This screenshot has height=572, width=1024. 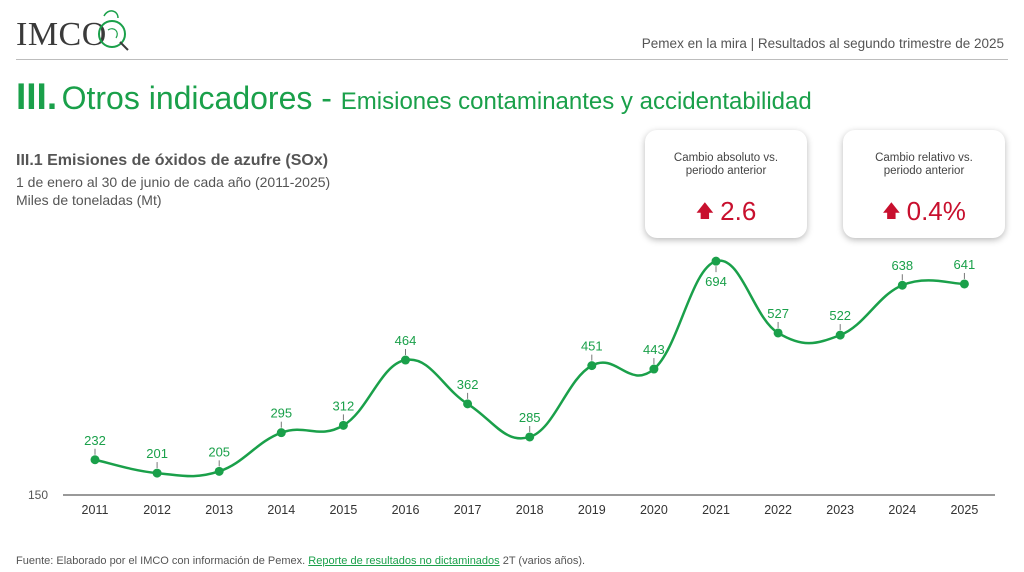 I want to click on kpi-label: Cambio absoluto vs. periodo anterior, so click(x=726, y=165).